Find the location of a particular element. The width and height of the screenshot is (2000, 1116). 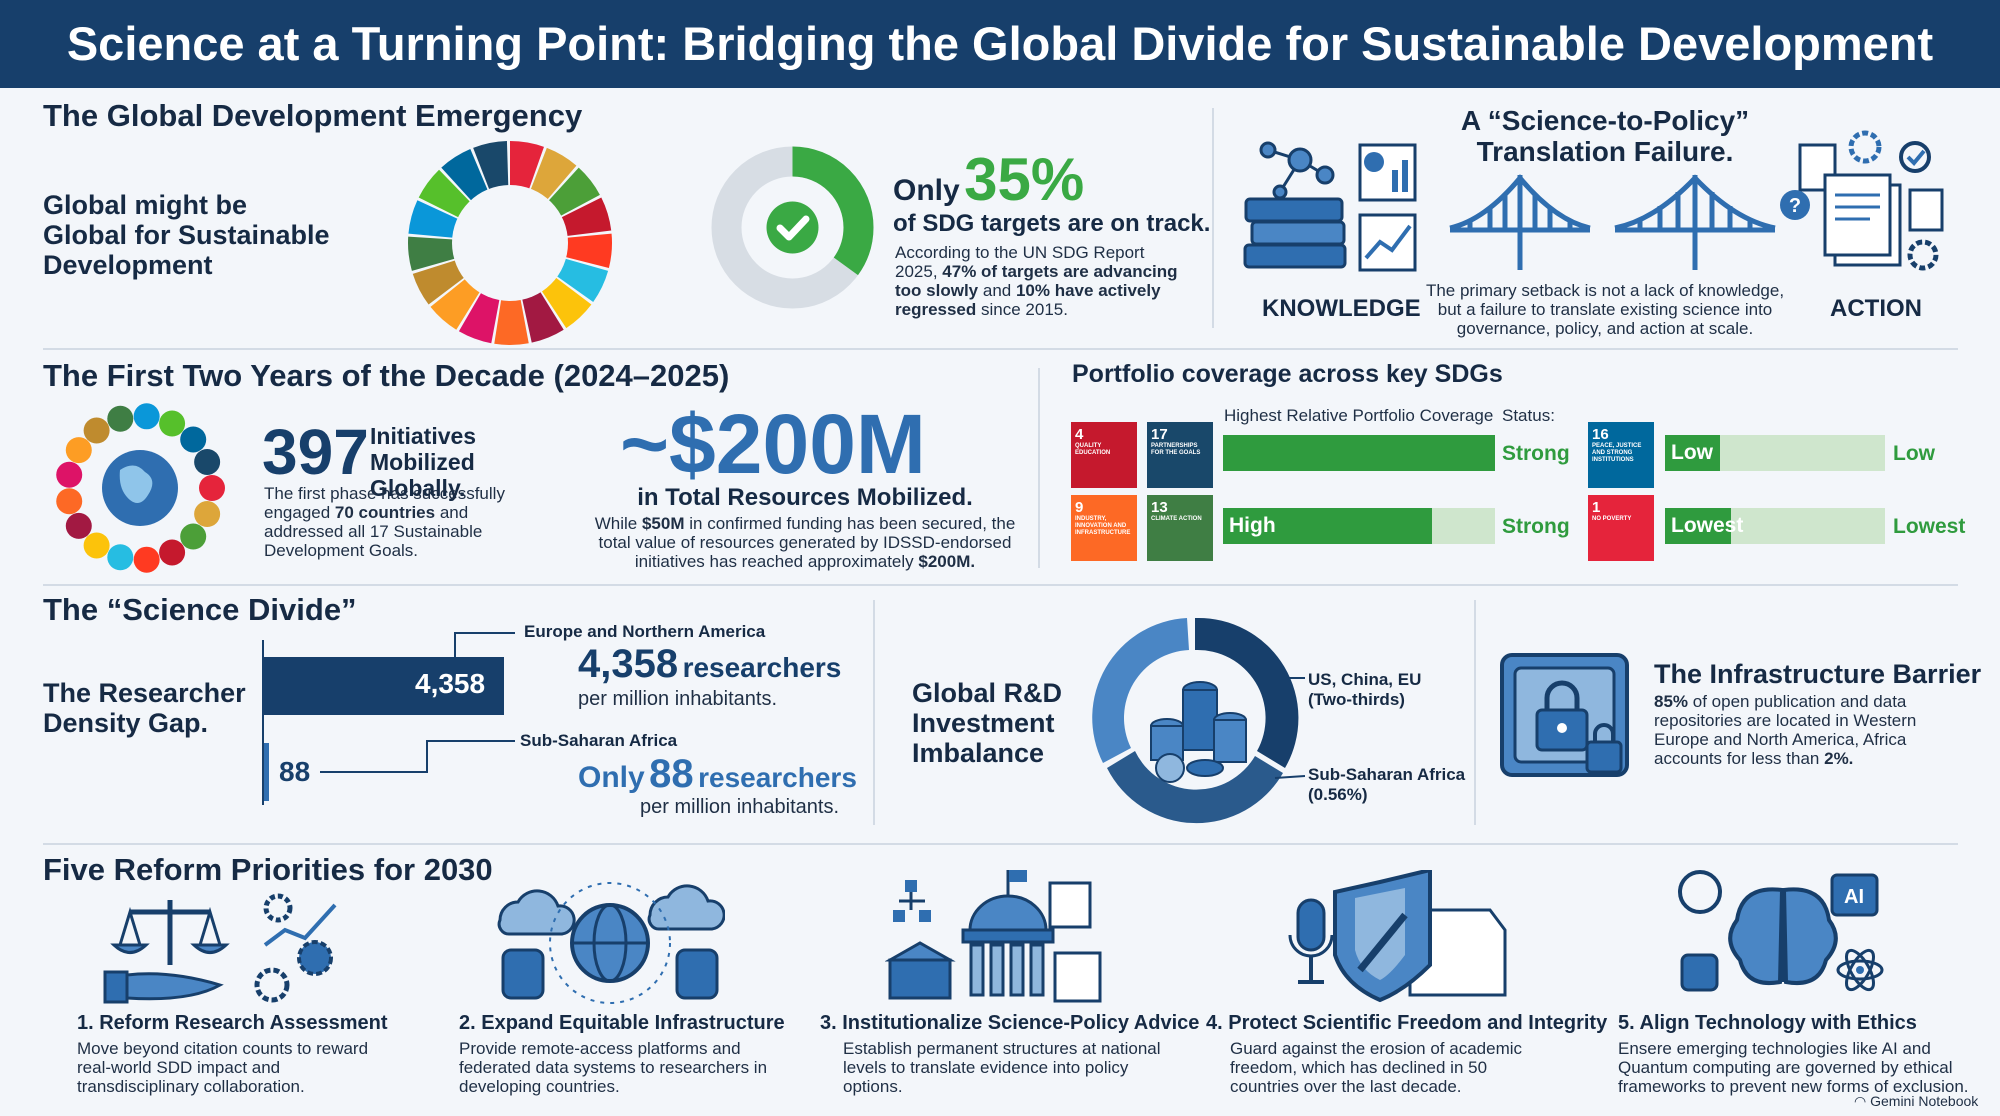

europe-per: per million inhabitants. is located at coordinates (677, 699).